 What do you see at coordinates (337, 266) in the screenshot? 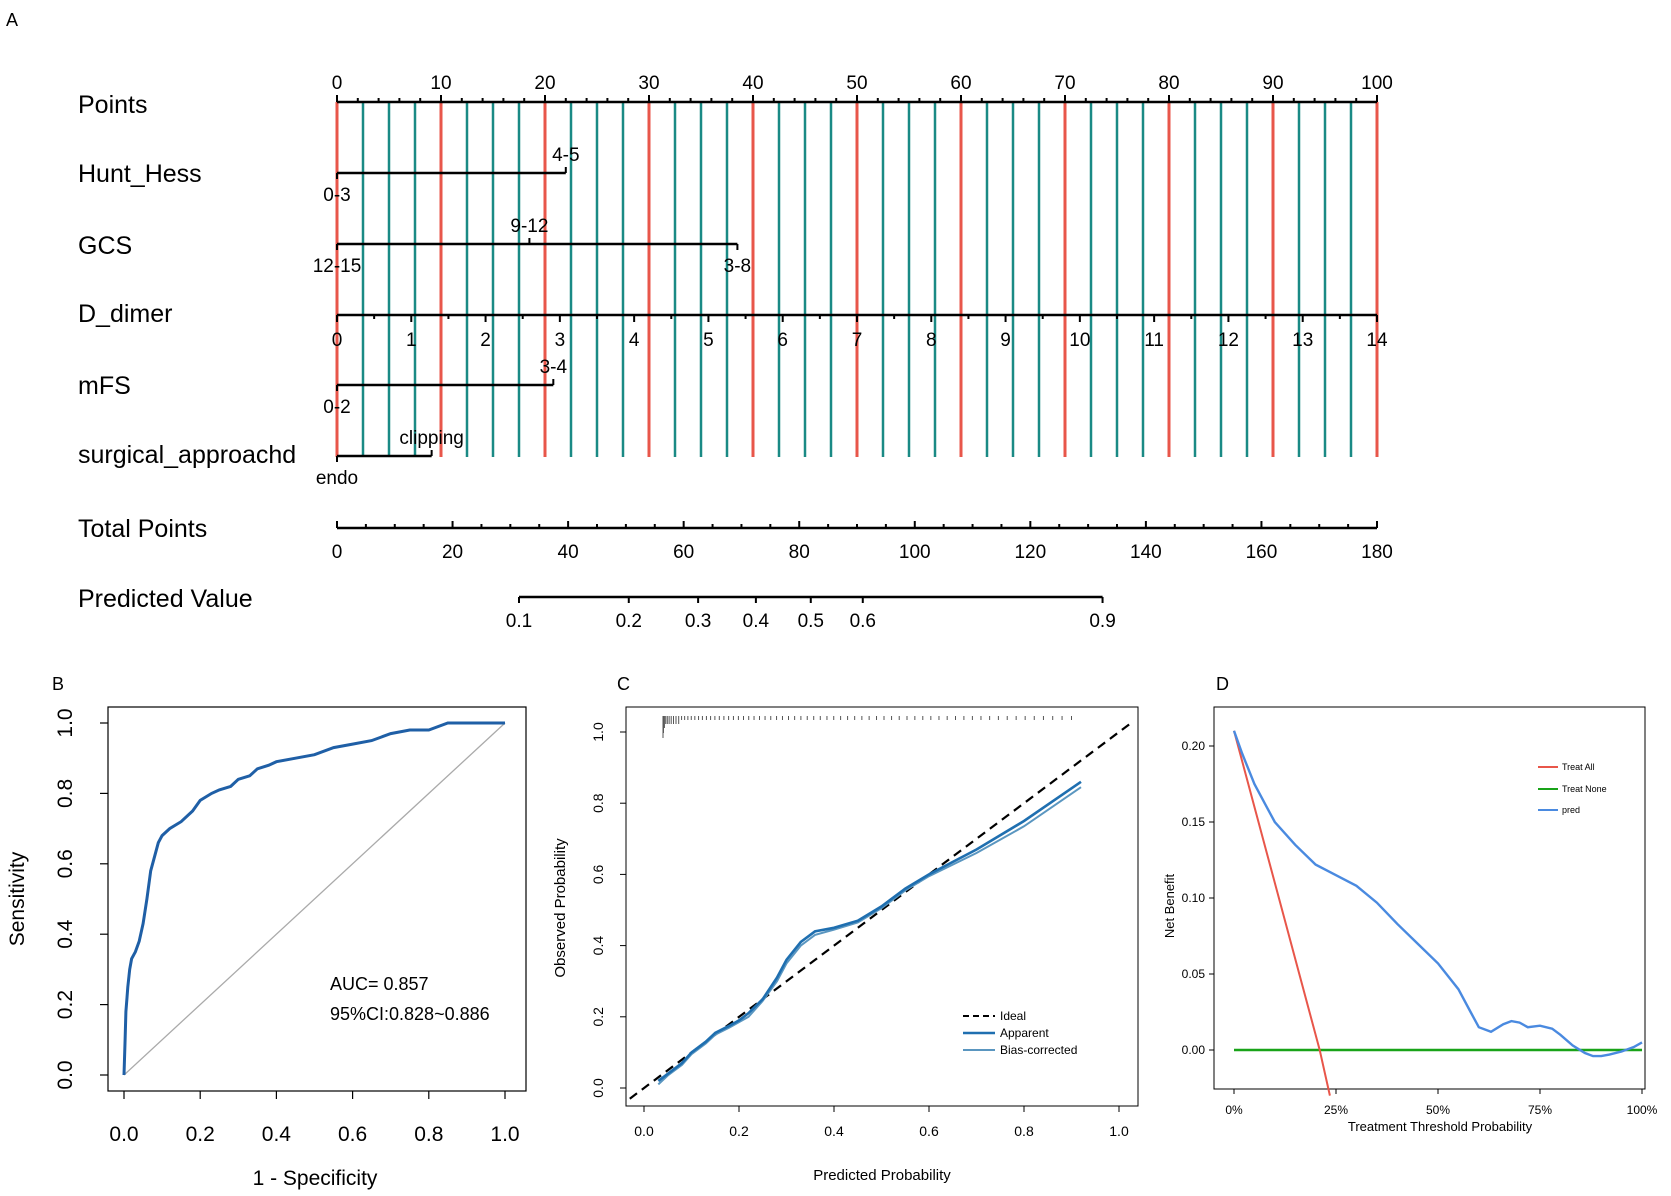
I see `variable-level-label: 12-15` at bounding box center [337, 266].